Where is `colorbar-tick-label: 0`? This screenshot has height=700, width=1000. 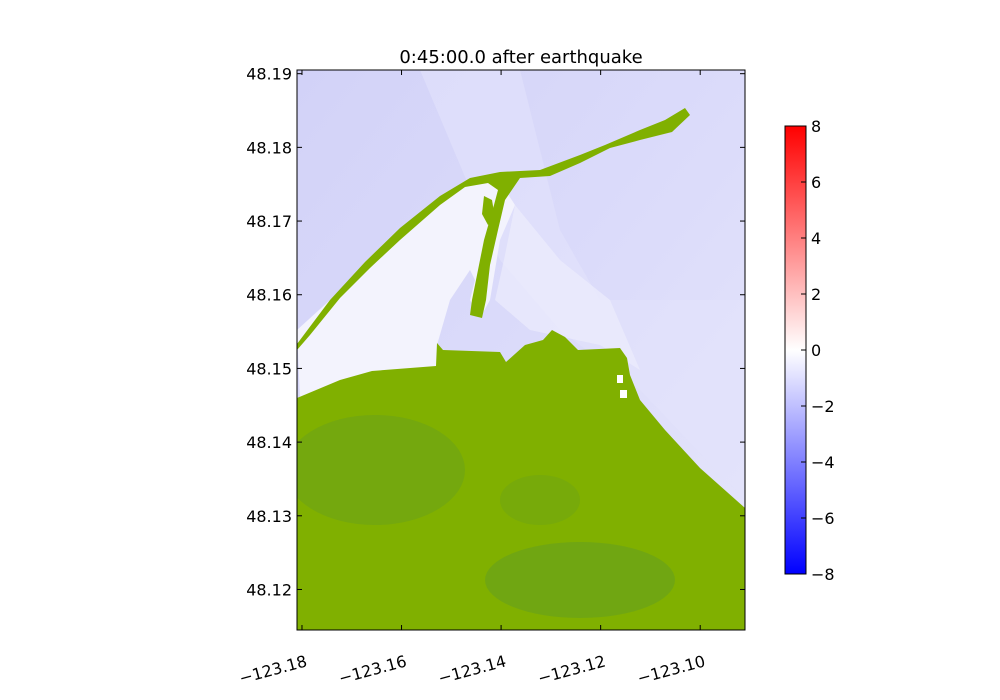 colorbar-tick-label: 0 is located at coordinates (816, 350).